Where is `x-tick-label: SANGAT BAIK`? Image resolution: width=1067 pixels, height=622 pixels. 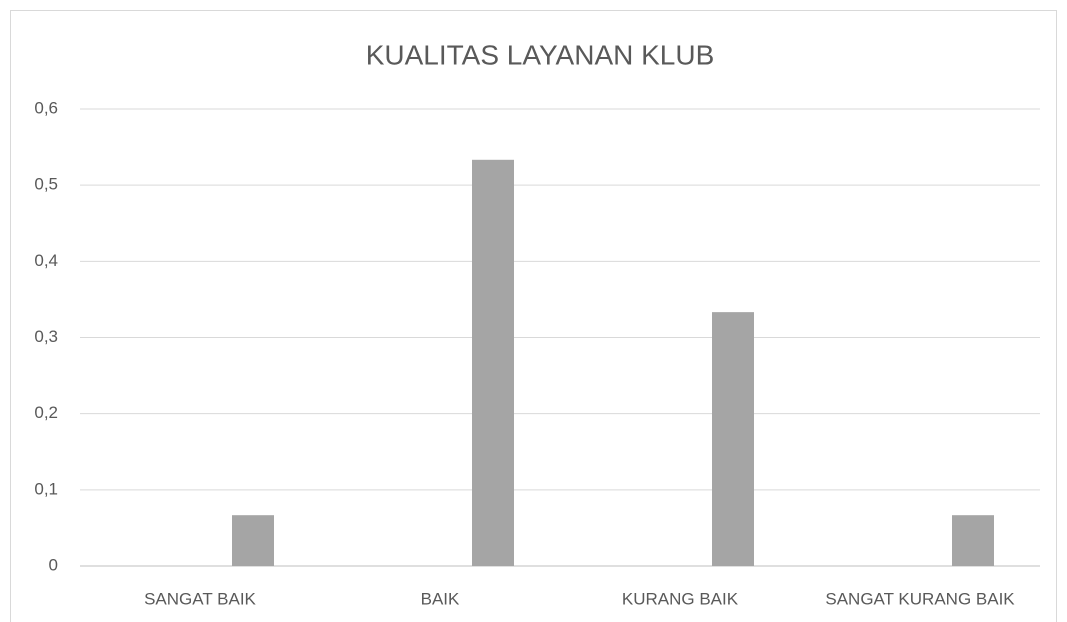 x-tick-label: SANGAT BAIK is located at coordinates (200, 598).